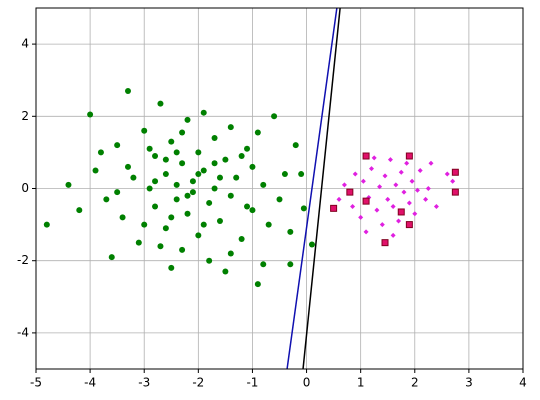  Describe the element at coordinates (252, 383) in the screenshot. I see `x-tick-label: -1` at that location.